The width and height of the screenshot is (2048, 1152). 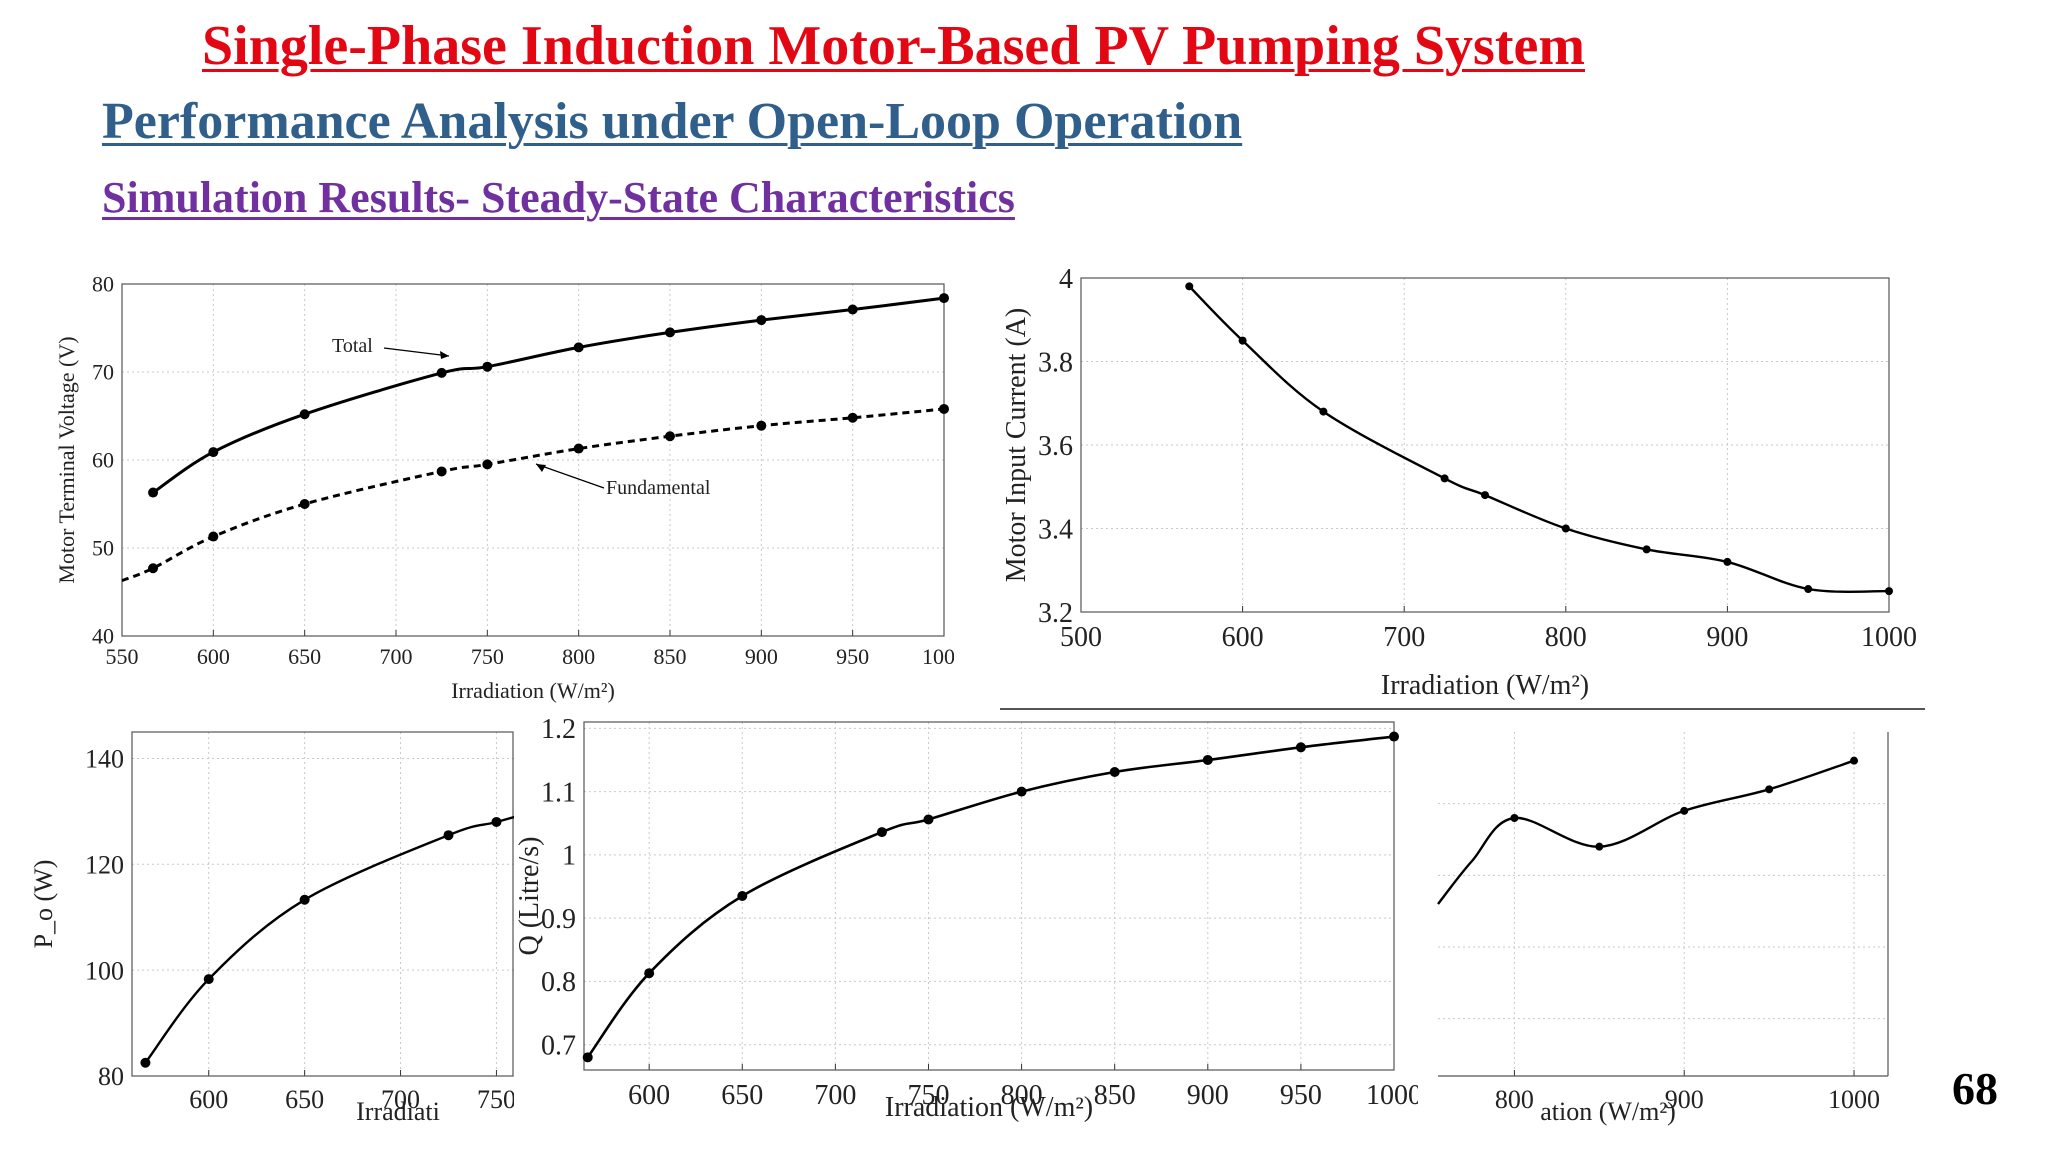 I want to click on y-axis-label: Q (Litre/s), so click(x=529, y=896).